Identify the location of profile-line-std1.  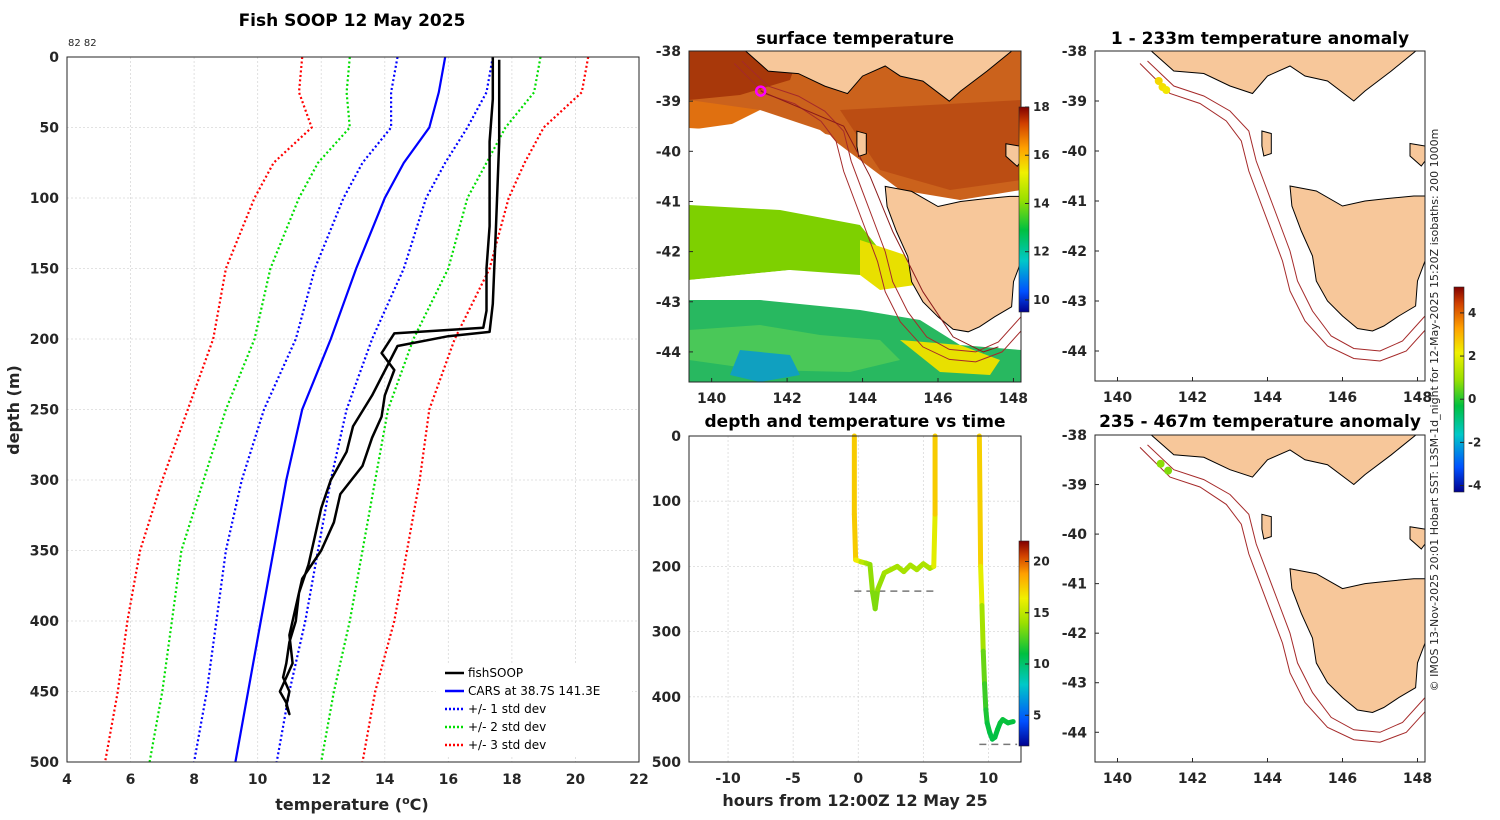
(296, 409).